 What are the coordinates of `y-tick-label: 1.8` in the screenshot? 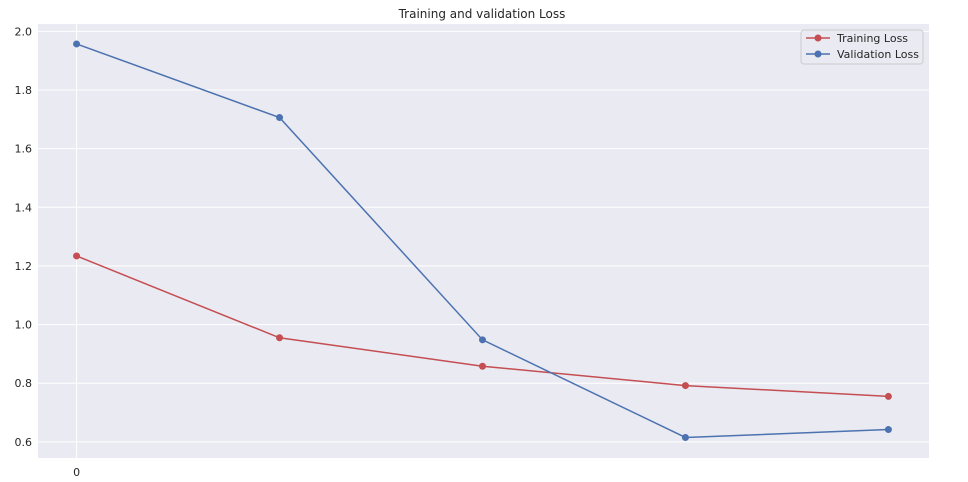 It's located at (24, 90).